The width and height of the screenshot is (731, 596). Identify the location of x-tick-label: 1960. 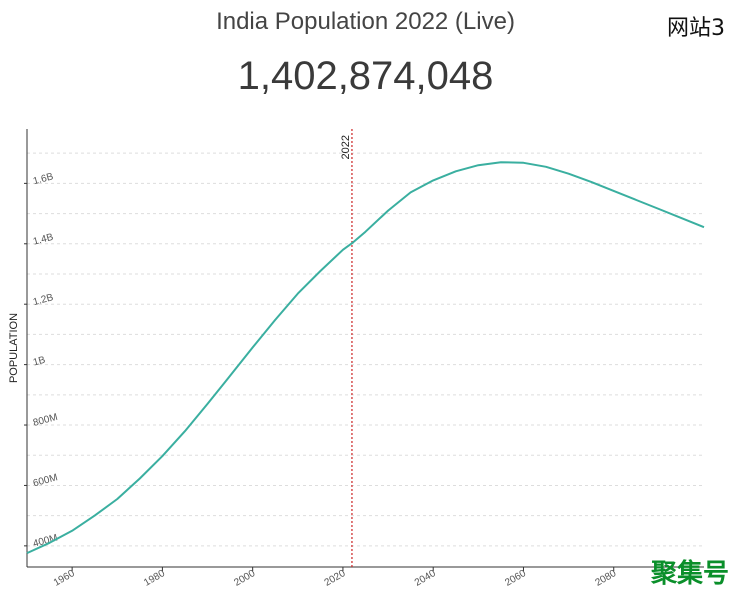
(64, 578).